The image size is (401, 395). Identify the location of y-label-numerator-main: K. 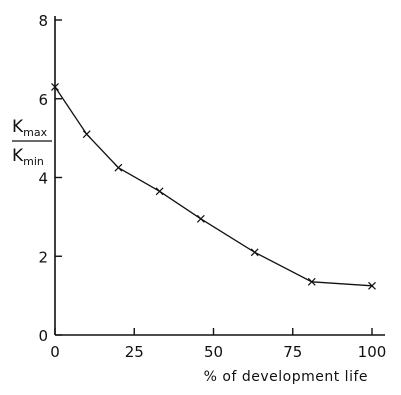
(18, 127).